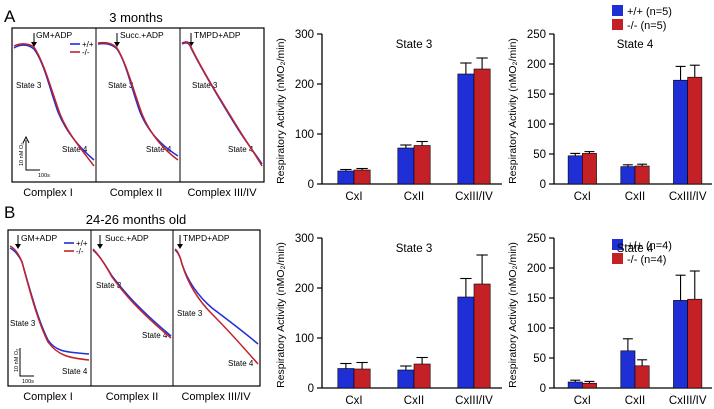  Describe the element at coordinates (649, 12) in the screenshot. I see `legend-label-wt: +/+ (n=5)` at that location.